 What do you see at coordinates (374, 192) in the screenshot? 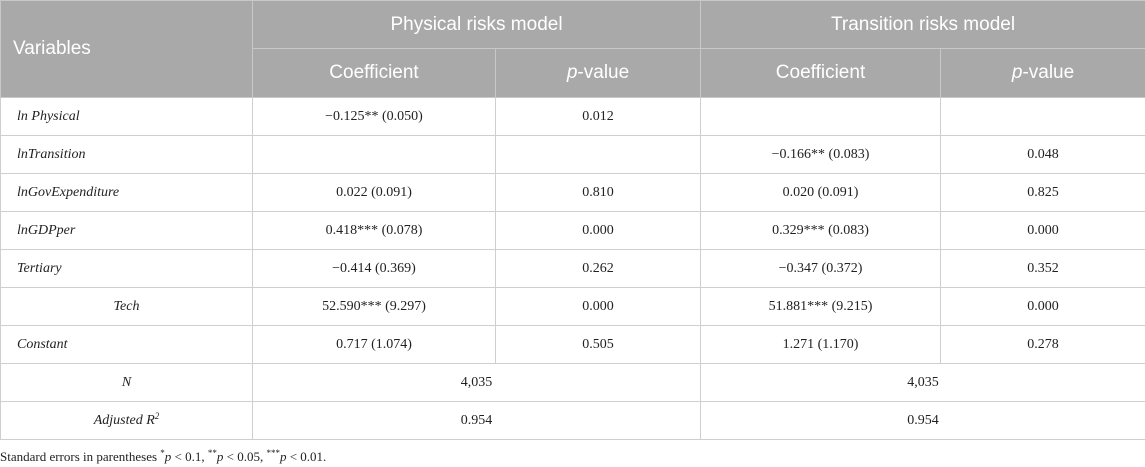
I see `physical-coefficient-cell: 0.022 (0.091)` at bounding box center [374, 192].